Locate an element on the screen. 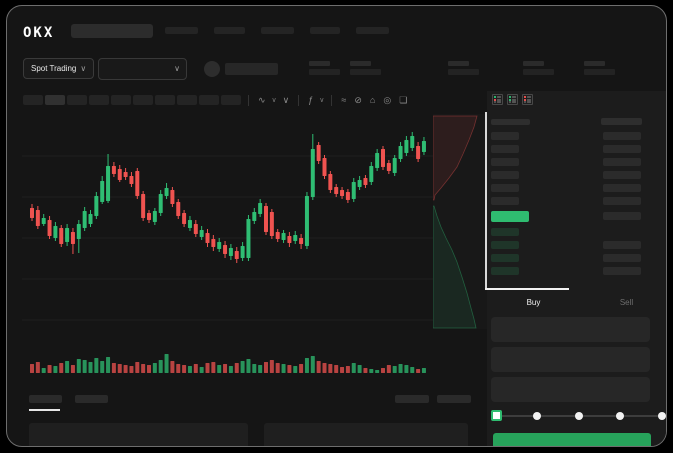 The width and height of the screenshot is (673, 453). depth-chart is located at coordinates (460, 221).